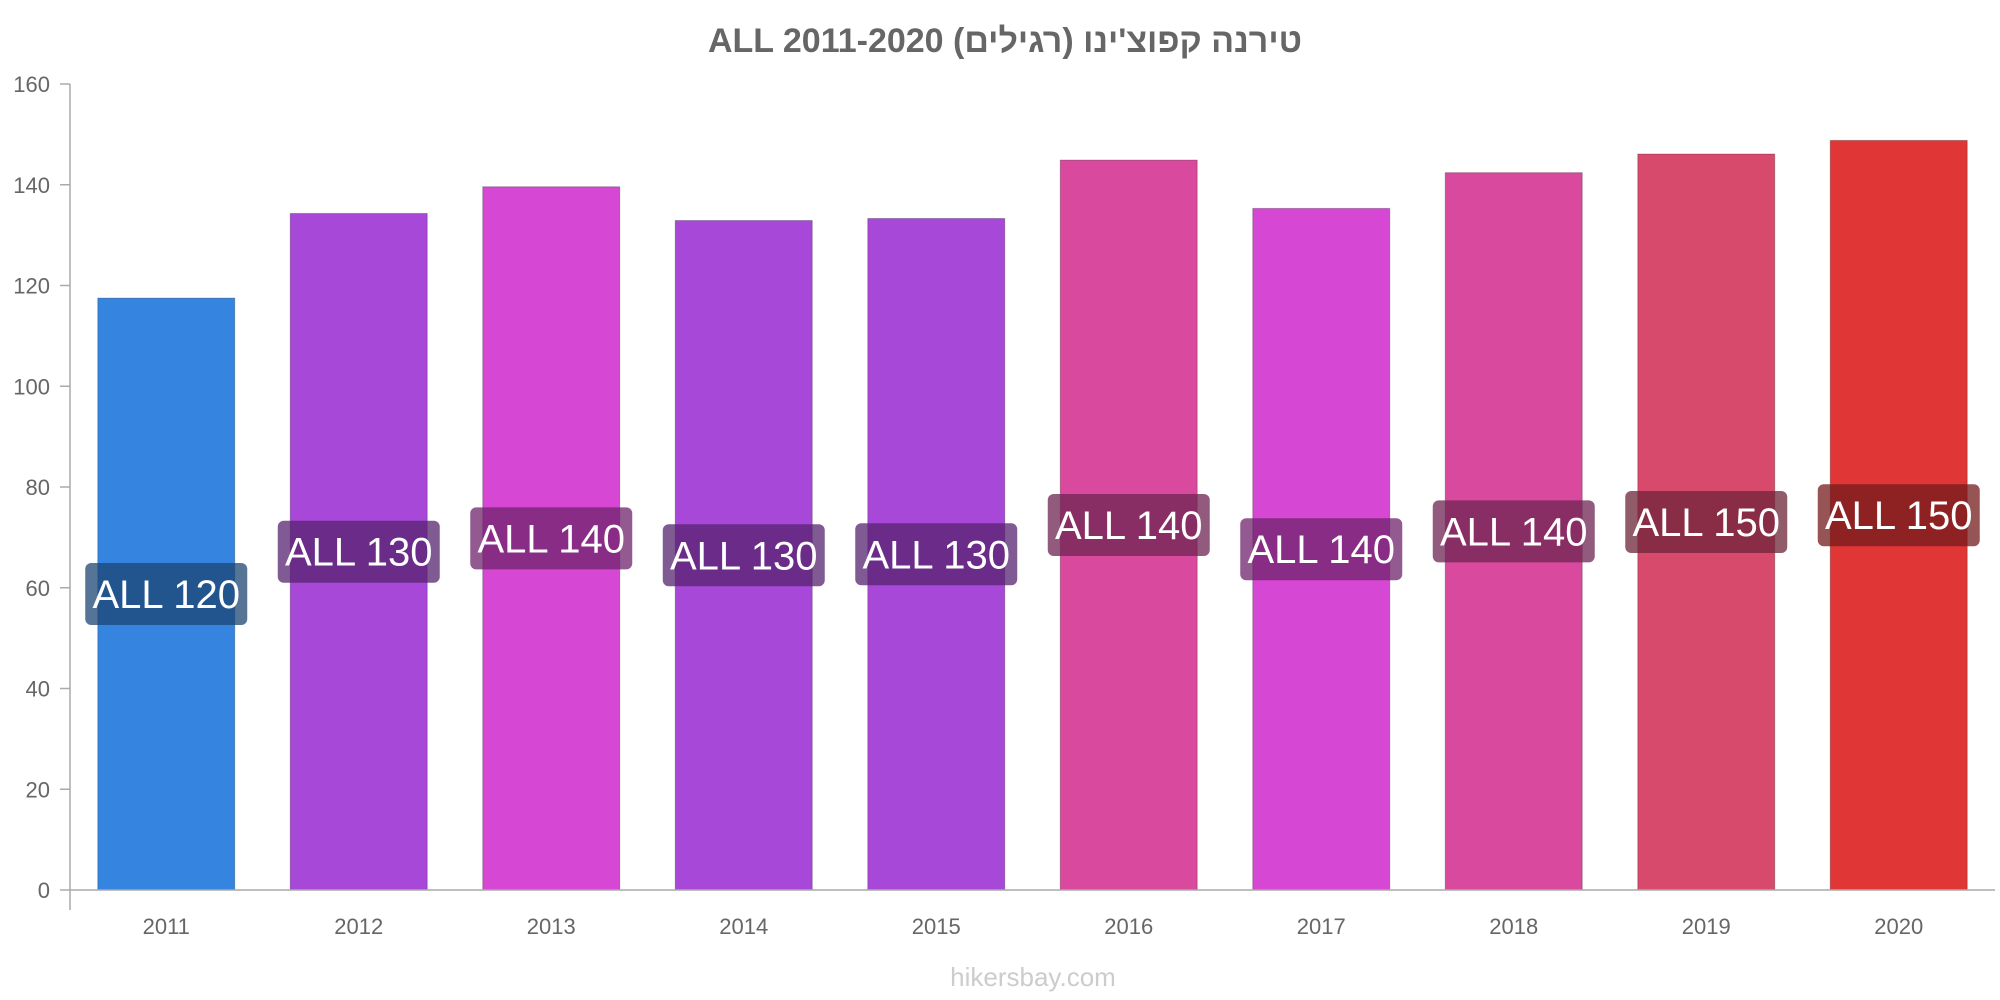 Image resolution: width=2000 pixels, height=1000 pixels. What do you see at coordinates (1321, 926) in the screenshot?
I see `x-tick-label: 2017` at bounding box center [1321, 926].